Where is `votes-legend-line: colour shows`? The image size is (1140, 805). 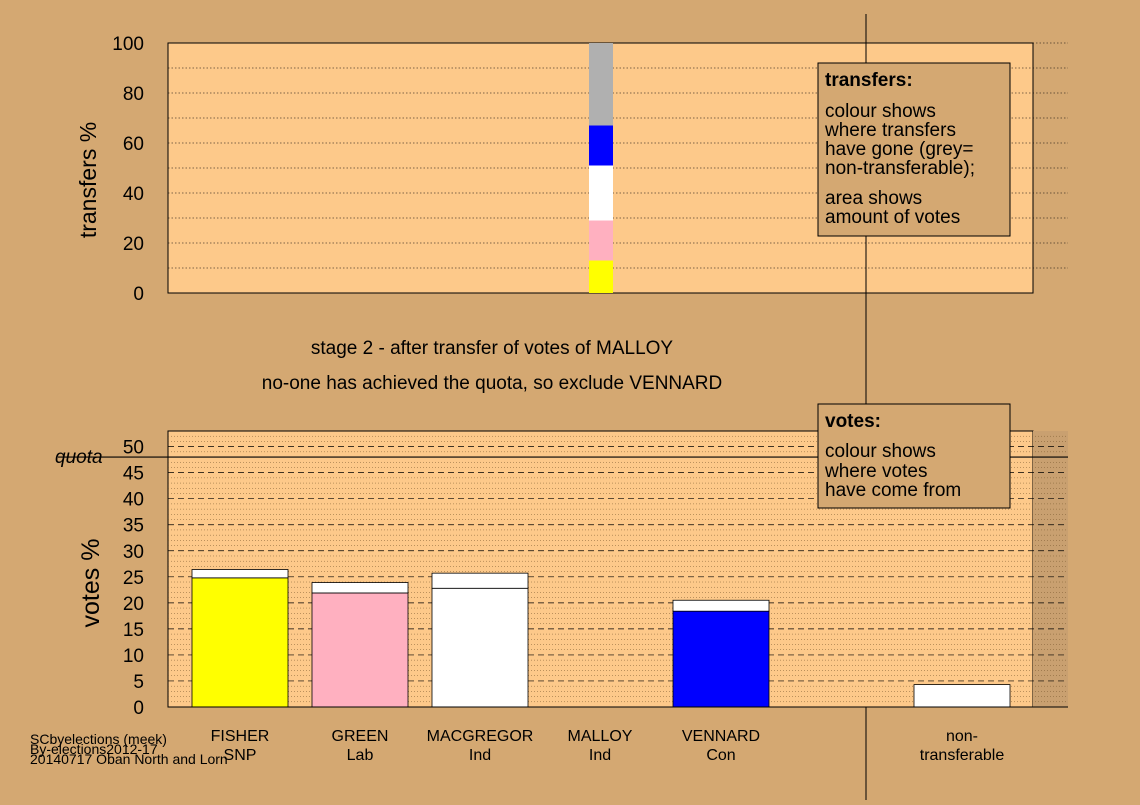
votes-legend-line: colour shows is located at coordinates (880, 451).